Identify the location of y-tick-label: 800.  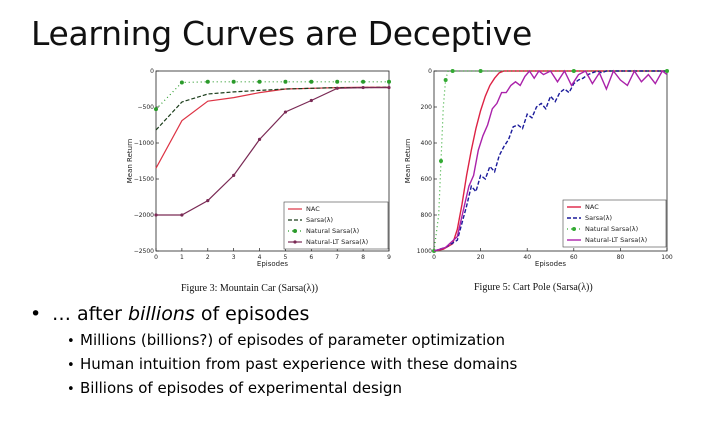
(427, 215).